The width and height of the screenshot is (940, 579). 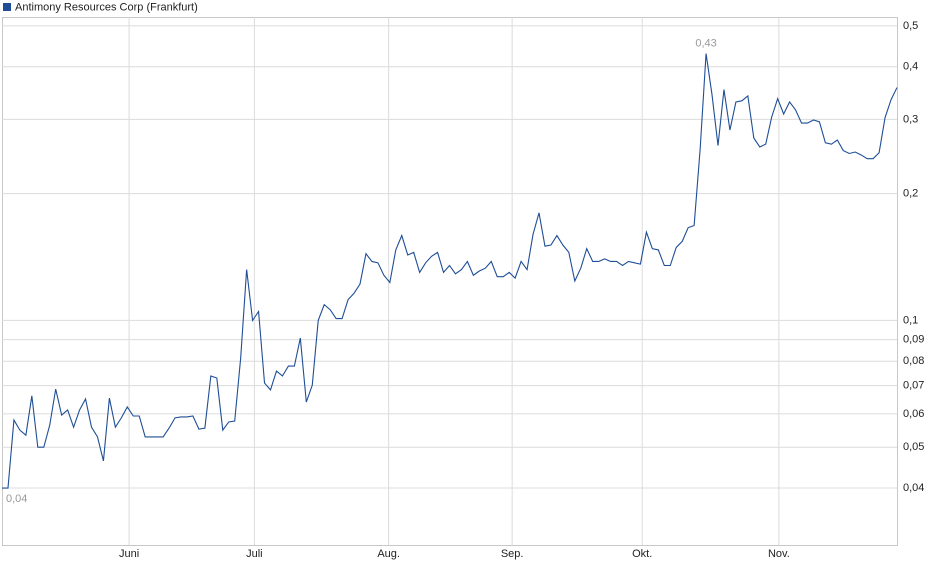 What do you see at coordinates (910, 26) in the screenshot?
I see `y-tick-label: 0,5` at bounding box center [910, 26].